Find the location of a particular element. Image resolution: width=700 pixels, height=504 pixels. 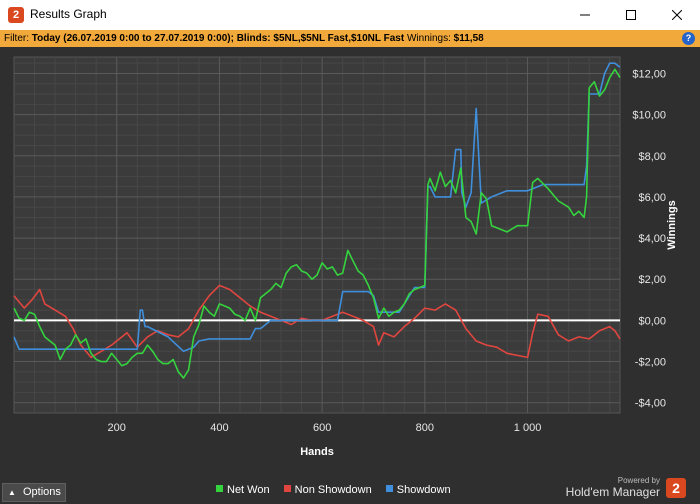

winnings-value: $11,58 is located at coordinates (468, 38).